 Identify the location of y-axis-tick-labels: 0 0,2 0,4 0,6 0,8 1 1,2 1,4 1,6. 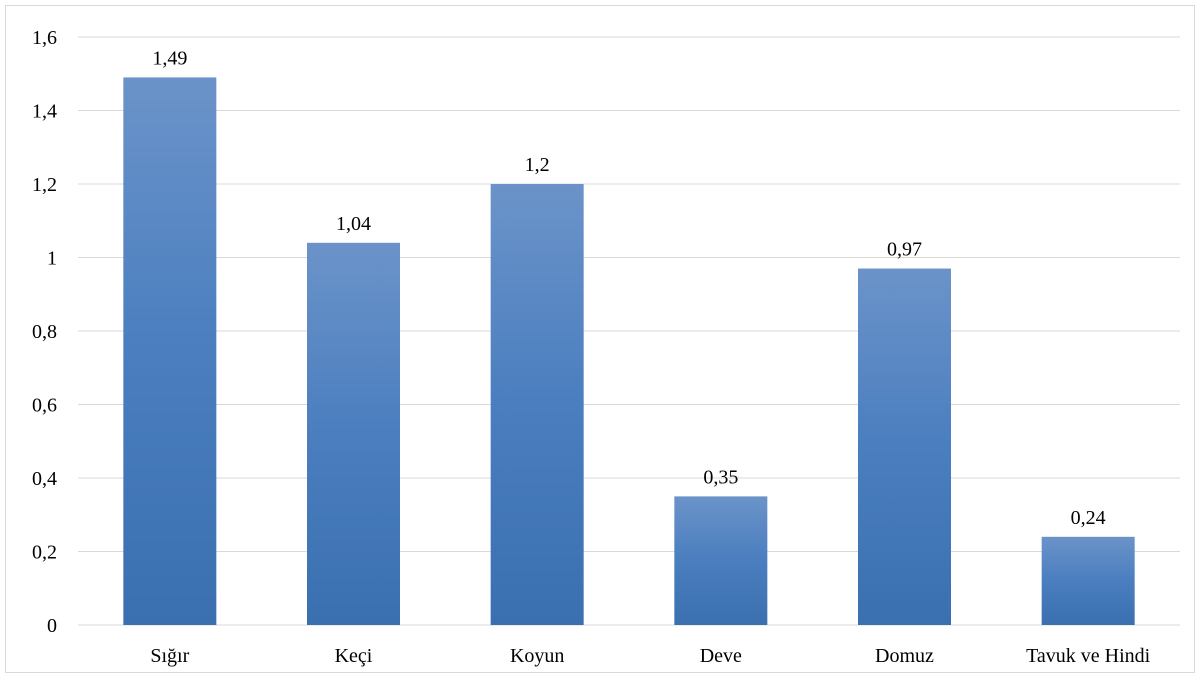
(44, 332).